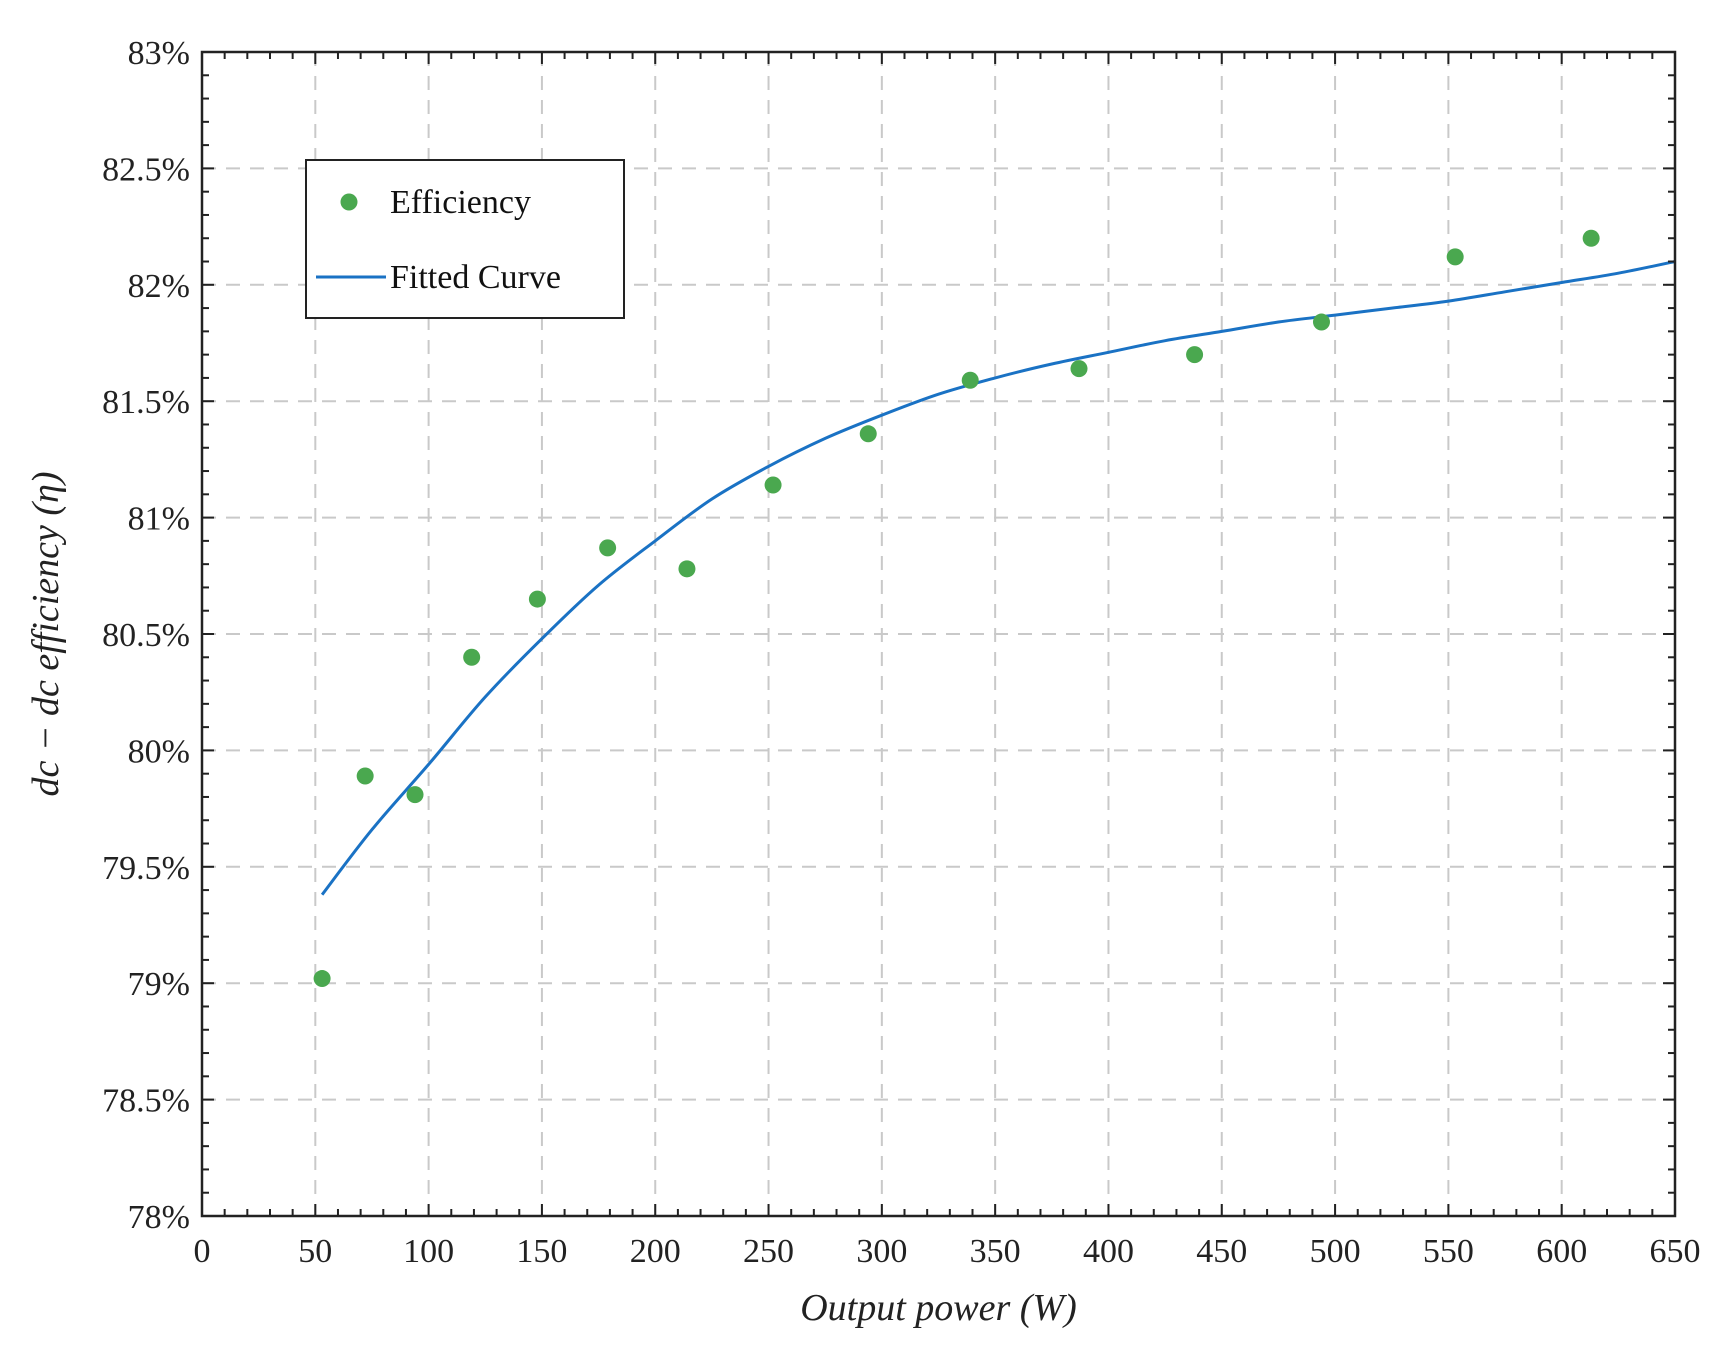  I want to click on x-tick-label: 150, so click(541, 1251).